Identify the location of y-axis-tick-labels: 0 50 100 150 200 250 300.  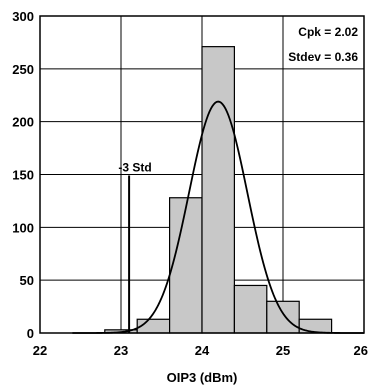
(23, 175).